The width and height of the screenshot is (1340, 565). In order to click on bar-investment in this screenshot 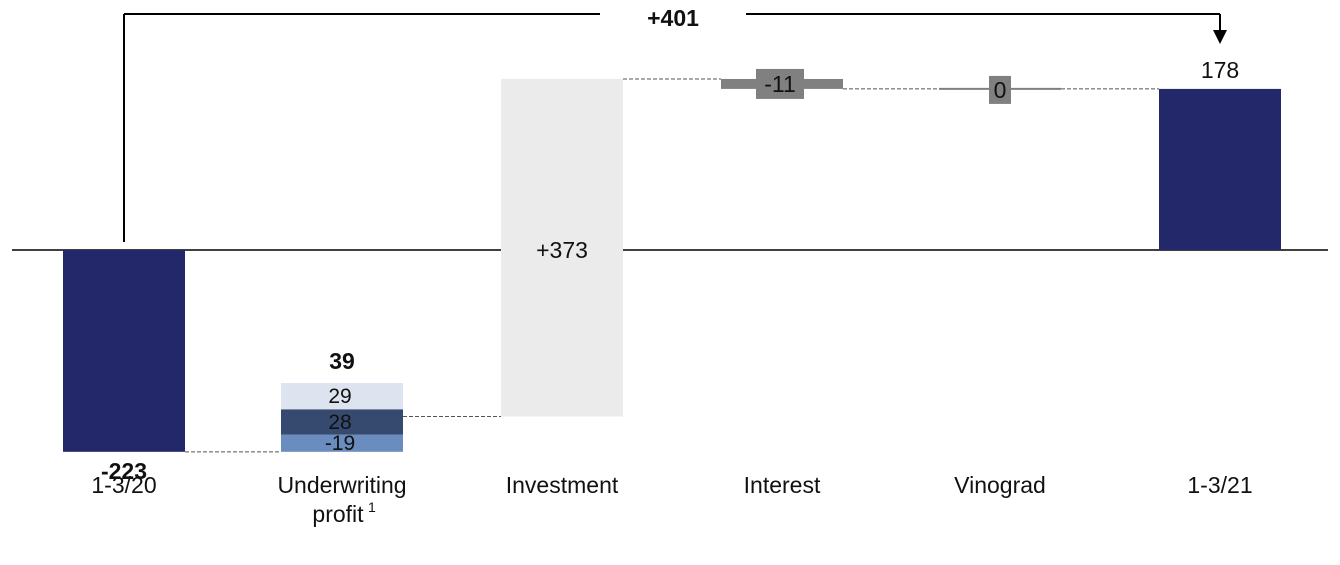, I will do `click(562, 247)`.